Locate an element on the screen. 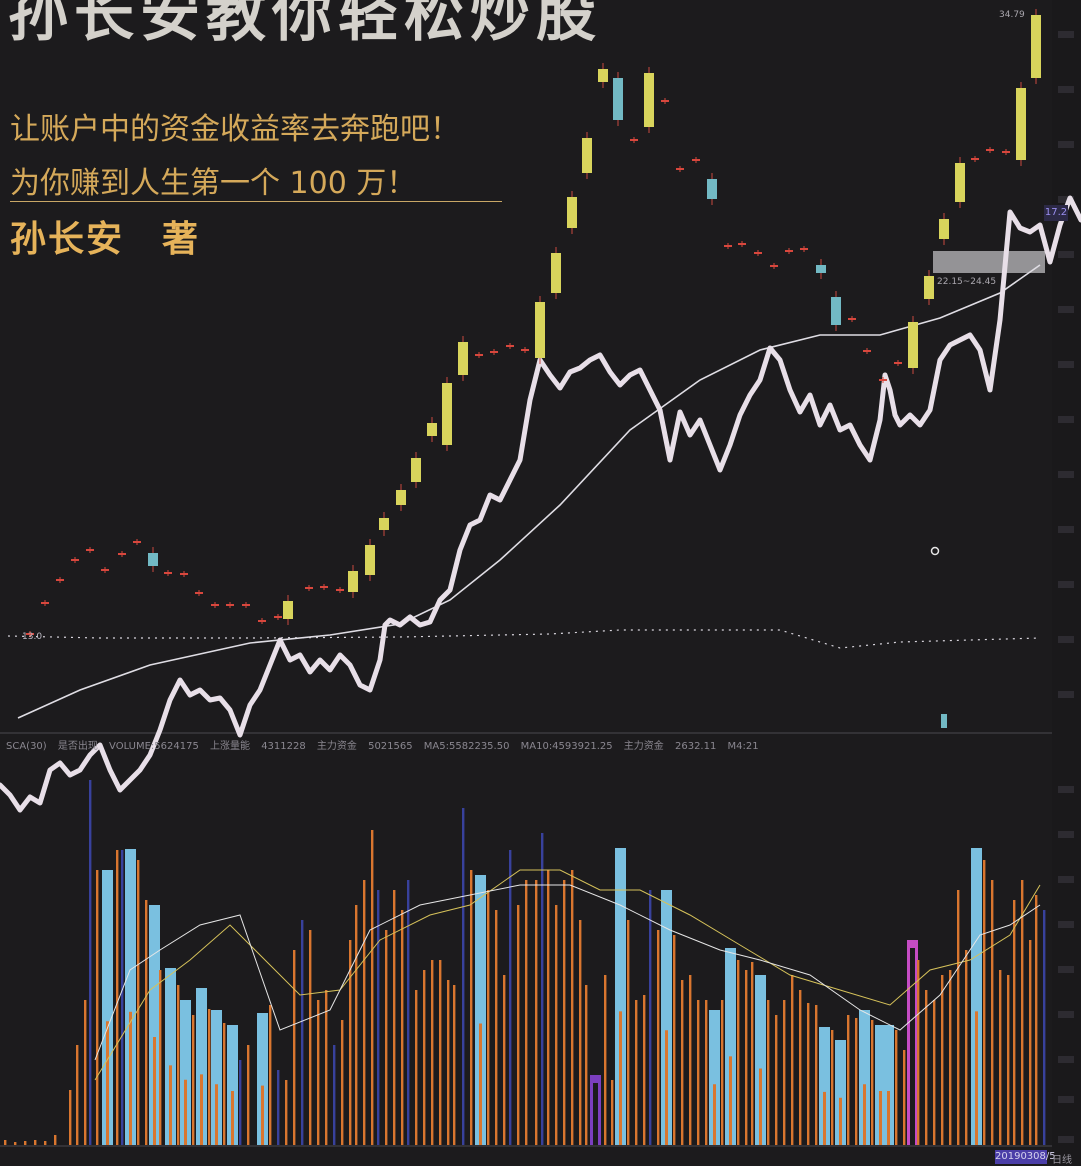  dotted-ma-line is located at coordinates (524, 639).